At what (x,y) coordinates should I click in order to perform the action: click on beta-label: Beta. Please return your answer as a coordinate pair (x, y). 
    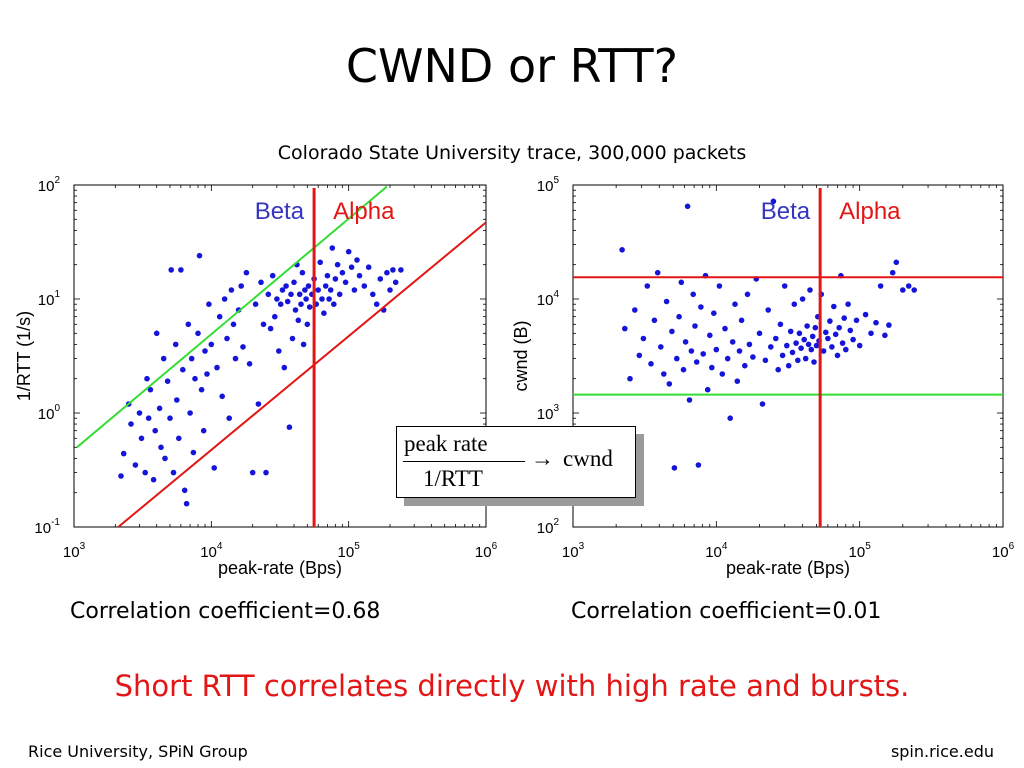
    Looking at the image, I should click on (280, 211).